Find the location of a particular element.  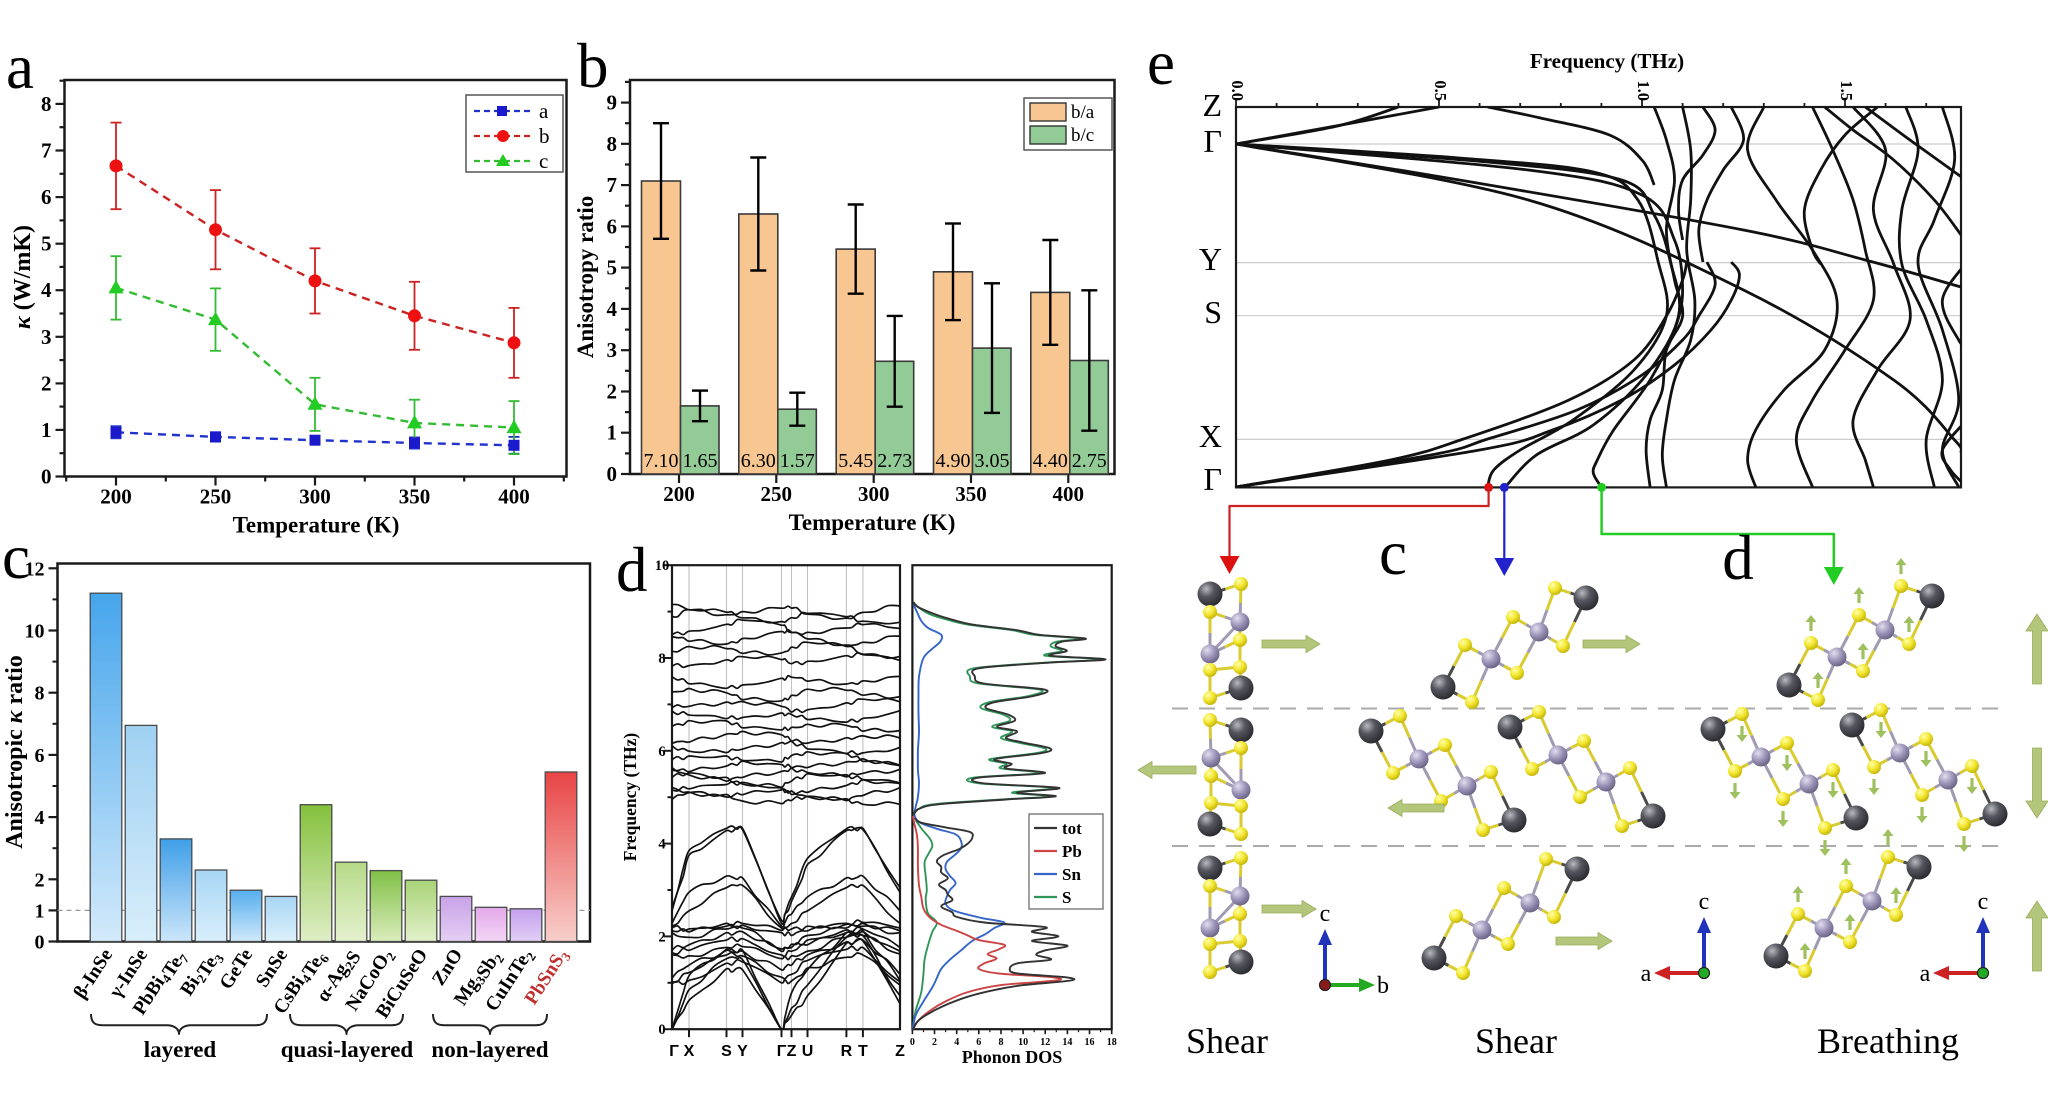

svg-text: T is located at coordinates (863, 1051).